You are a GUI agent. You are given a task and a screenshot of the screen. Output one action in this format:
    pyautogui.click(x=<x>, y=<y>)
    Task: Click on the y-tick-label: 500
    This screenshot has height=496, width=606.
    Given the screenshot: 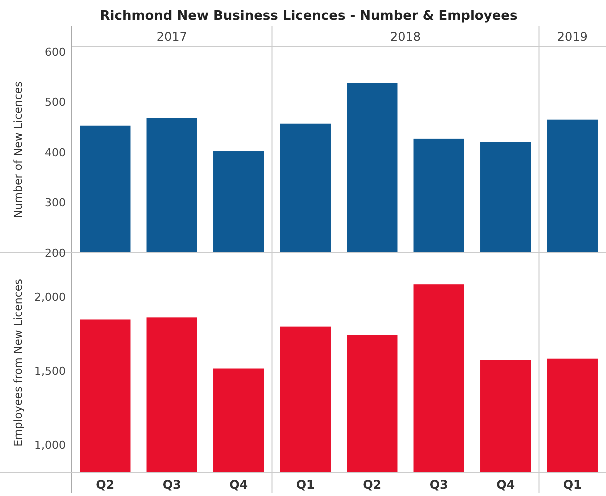 What is the action you would take?
    pyautogui.click(x=55, y=103)
    